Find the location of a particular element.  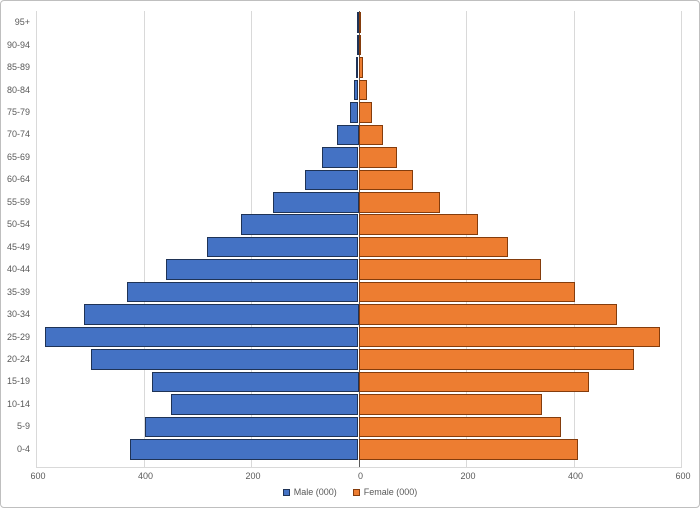

bar-female-95+ is located at coordinates (359, 22).